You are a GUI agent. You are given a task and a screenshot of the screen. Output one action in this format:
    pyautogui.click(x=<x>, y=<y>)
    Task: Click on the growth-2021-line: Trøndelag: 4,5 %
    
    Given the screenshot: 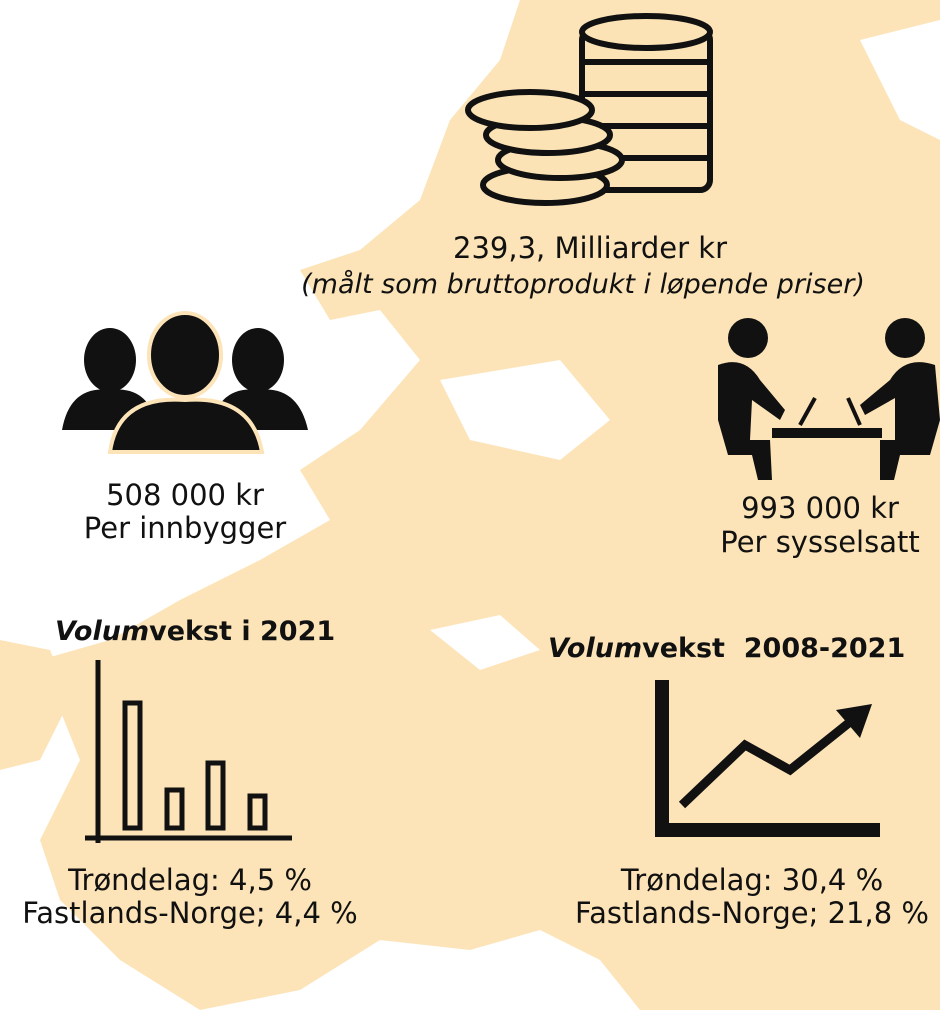 What is the action you would take?
    pyautogui.click(x=189, y=880)
    